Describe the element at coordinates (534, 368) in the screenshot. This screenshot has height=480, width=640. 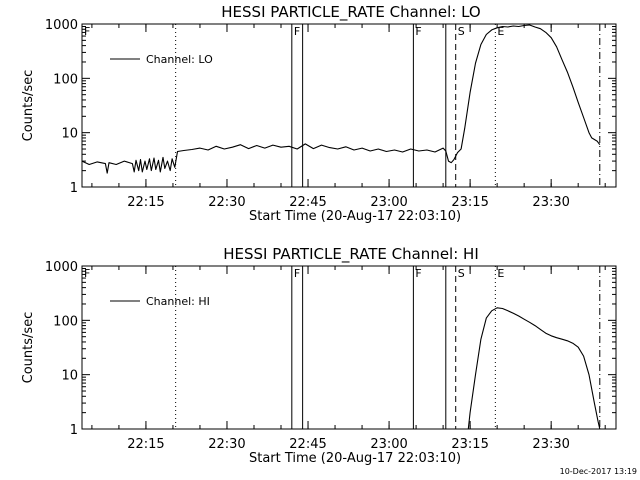
I see `series-line` at that location.